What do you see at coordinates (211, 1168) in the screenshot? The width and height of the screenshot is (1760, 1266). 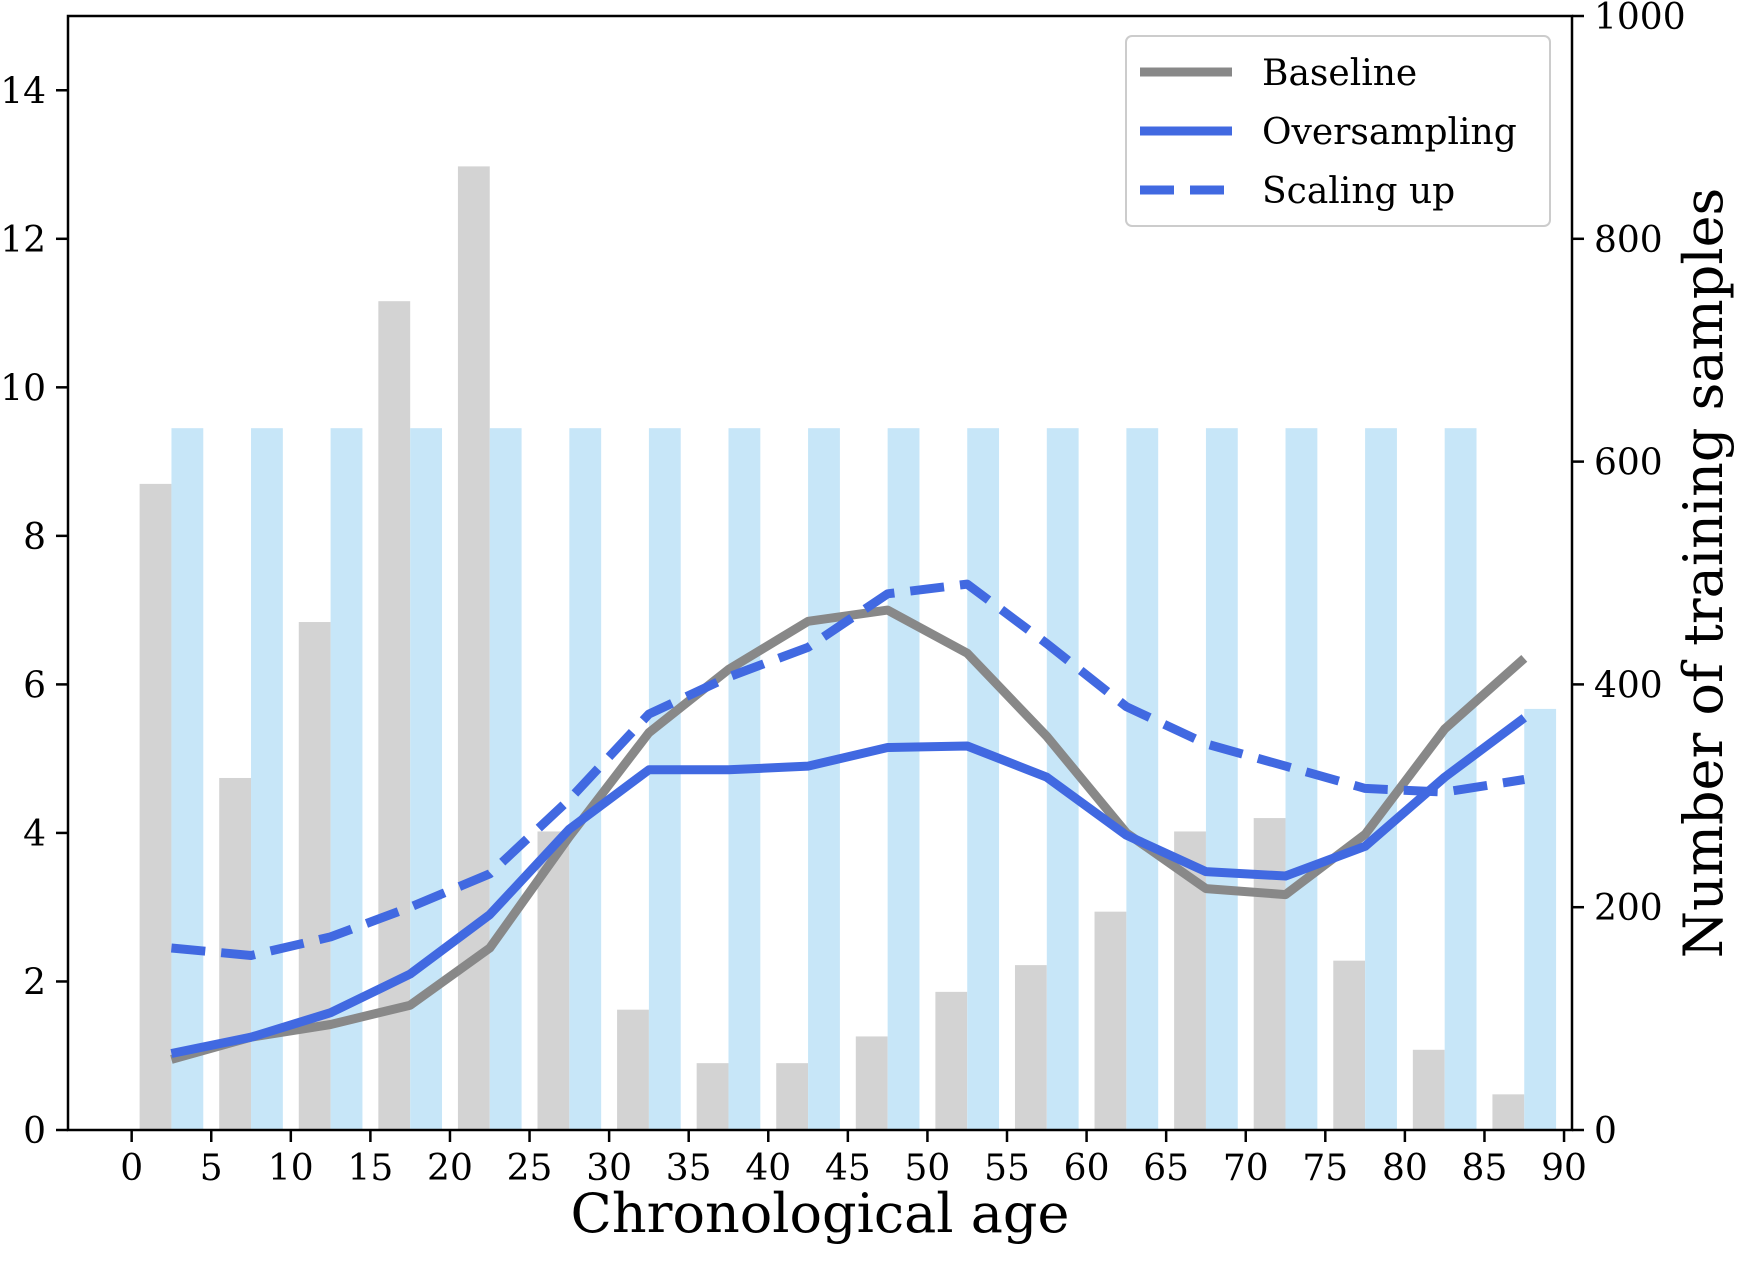 I see `x-tick-label: 5` at bounding box center [211, 1168].